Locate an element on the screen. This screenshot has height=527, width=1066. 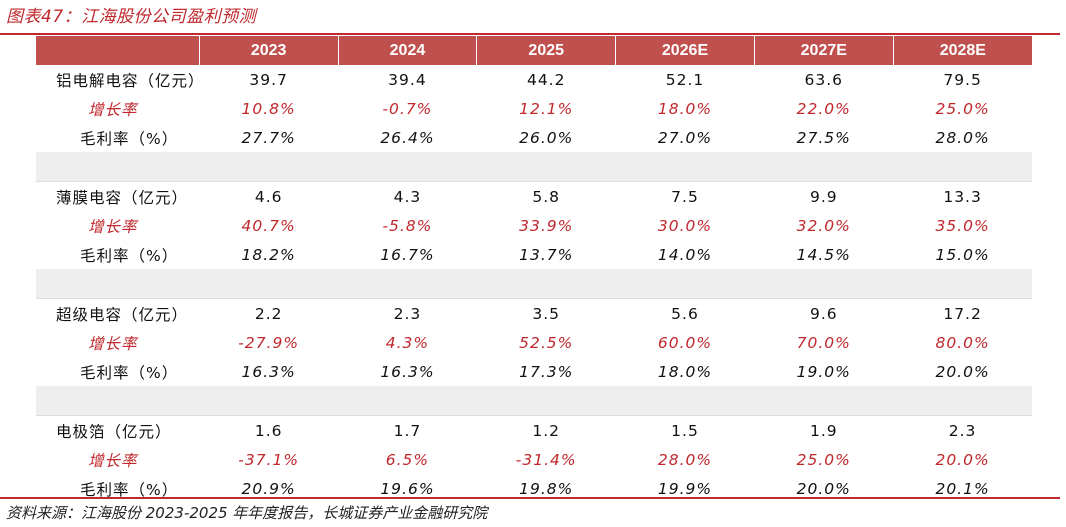
growth-cell: 10.8% is located at coordinates (268, 108).